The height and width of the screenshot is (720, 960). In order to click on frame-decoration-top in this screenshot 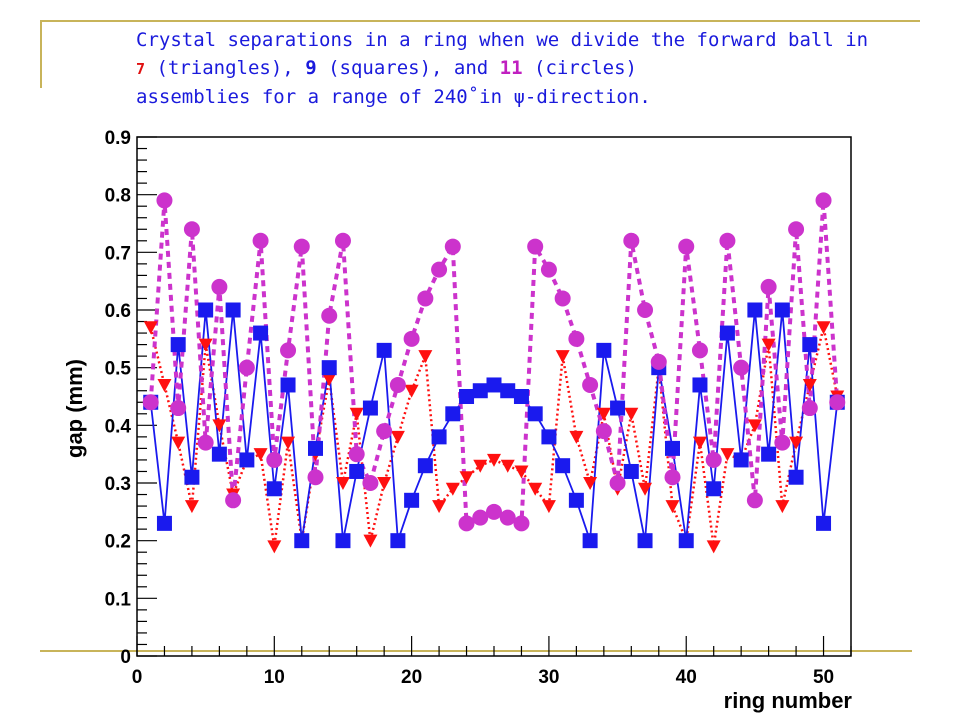, I will do `click(480, 21)`.